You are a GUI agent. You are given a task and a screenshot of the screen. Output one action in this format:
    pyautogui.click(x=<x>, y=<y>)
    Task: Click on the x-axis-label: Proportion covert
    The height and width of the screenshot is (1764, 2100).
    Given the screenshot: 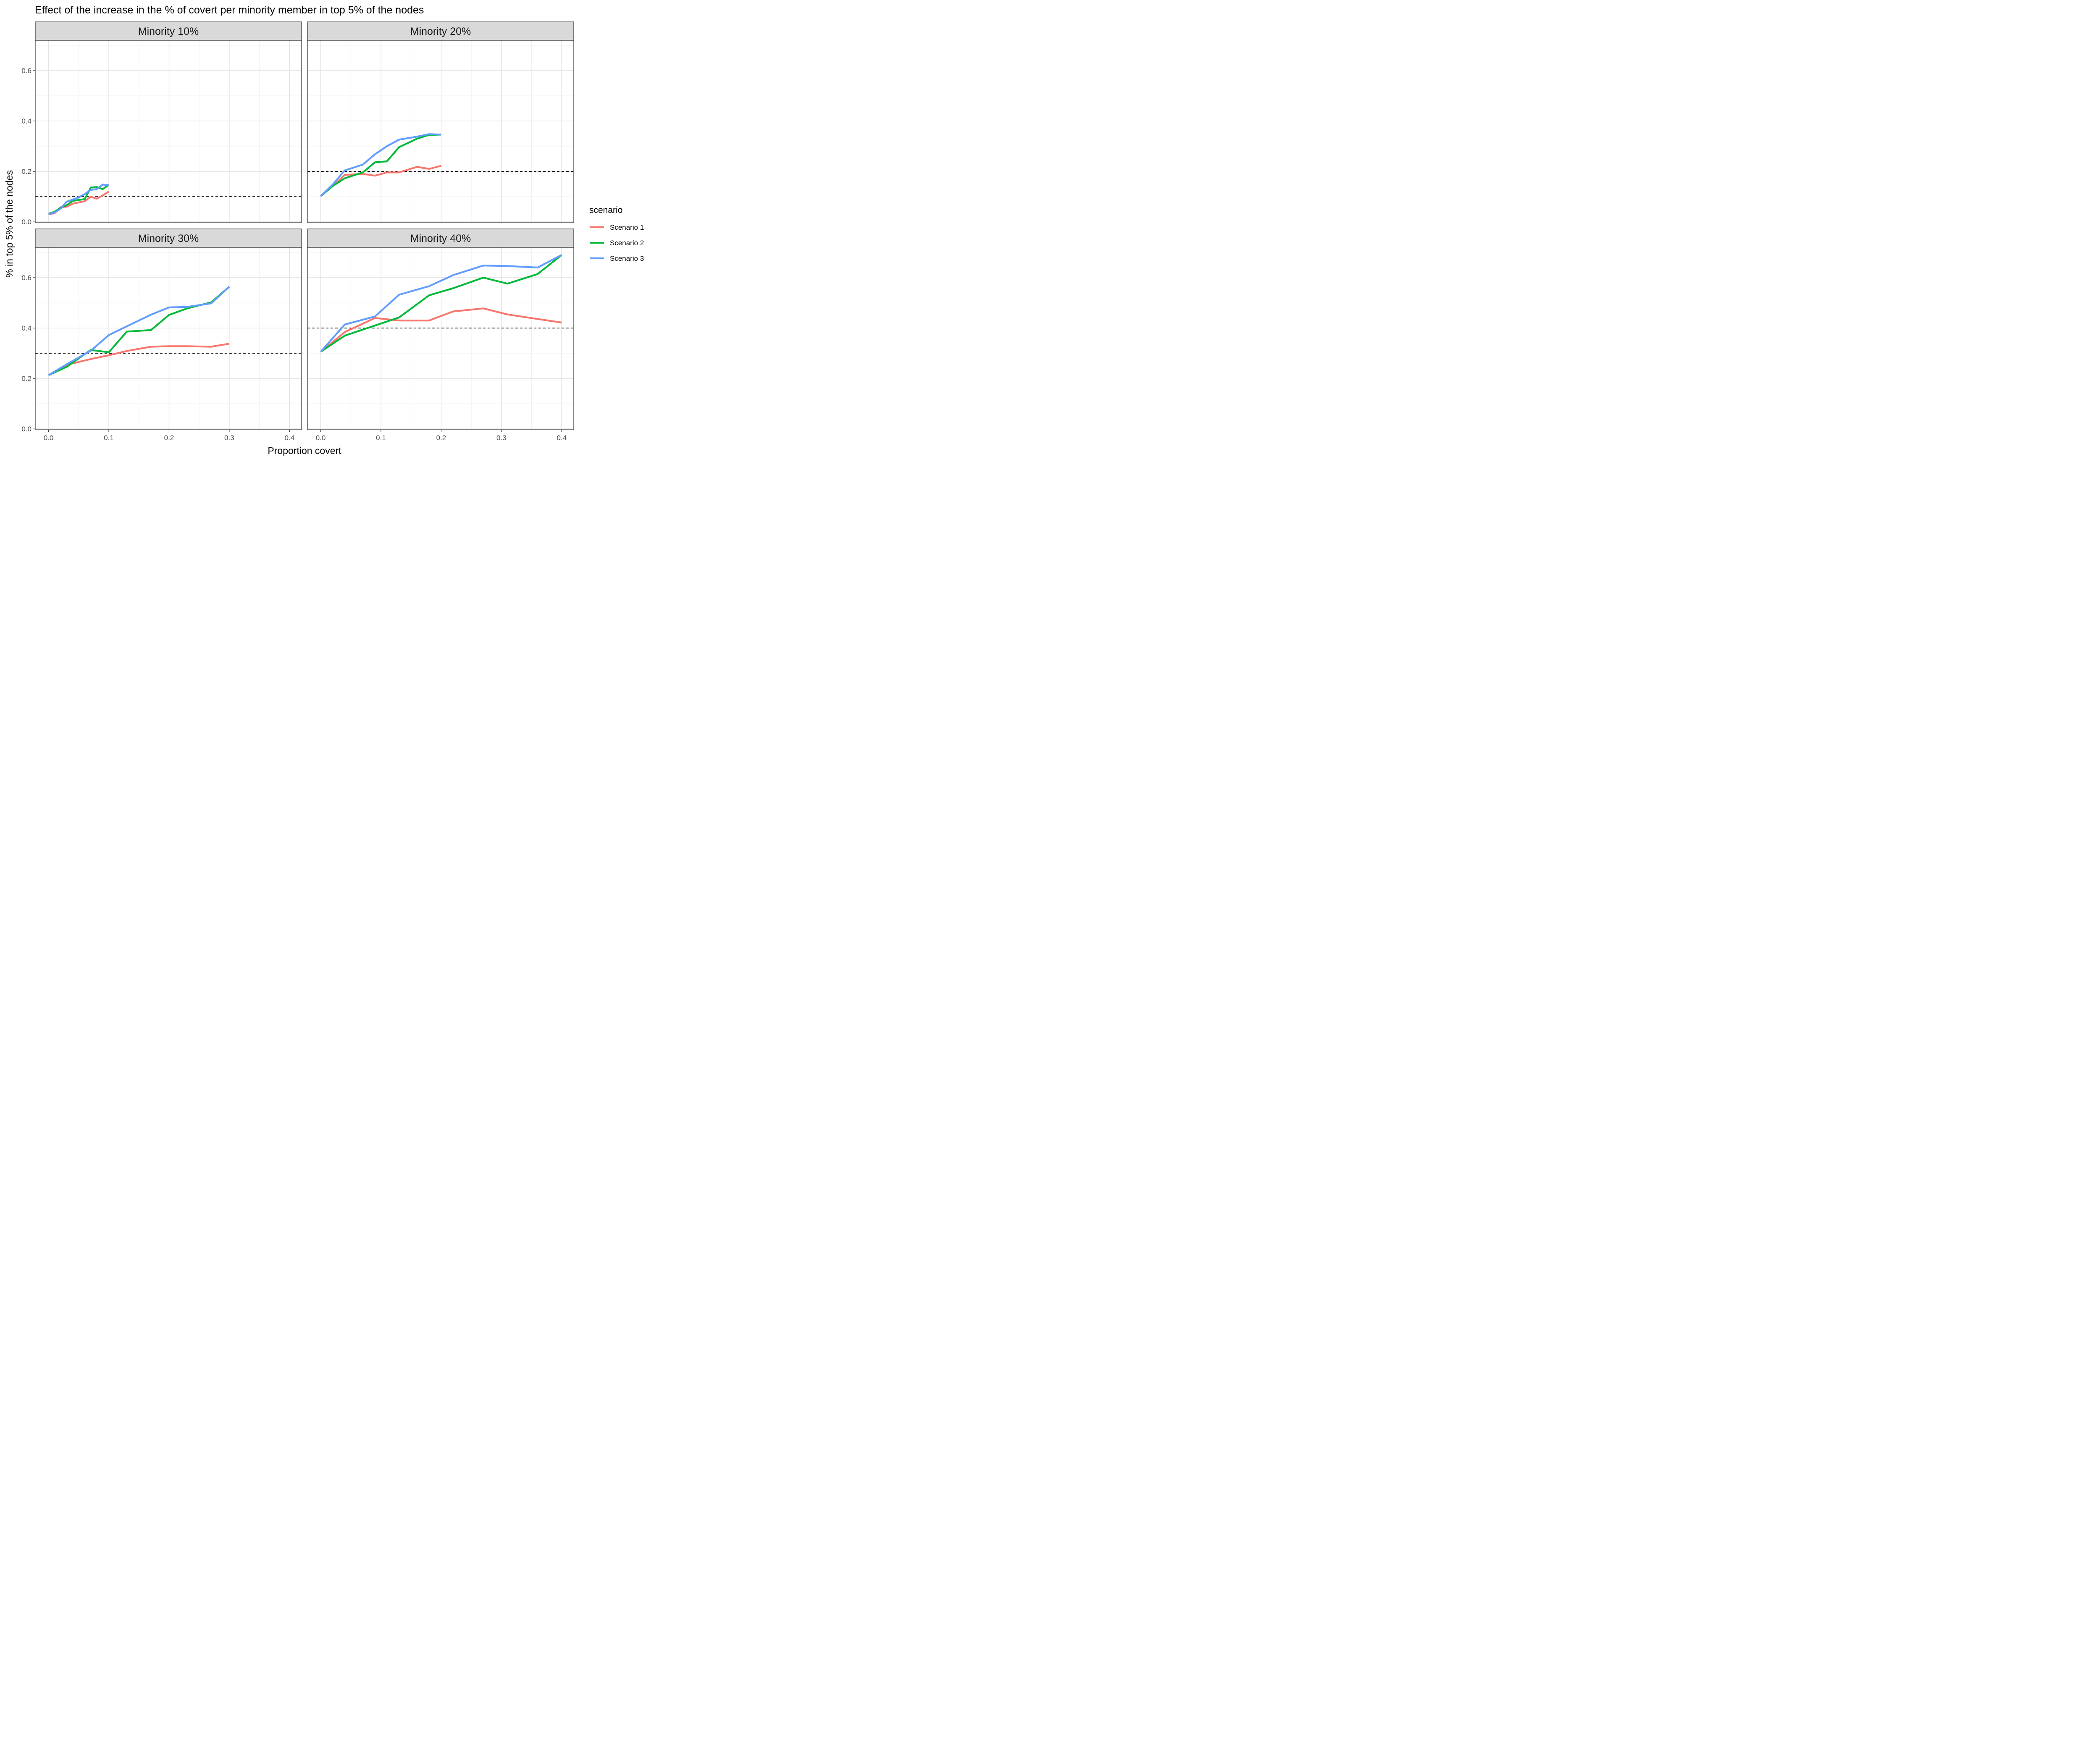 What is the action you would take?
    pyautogui.click(x=304, y=450)
    